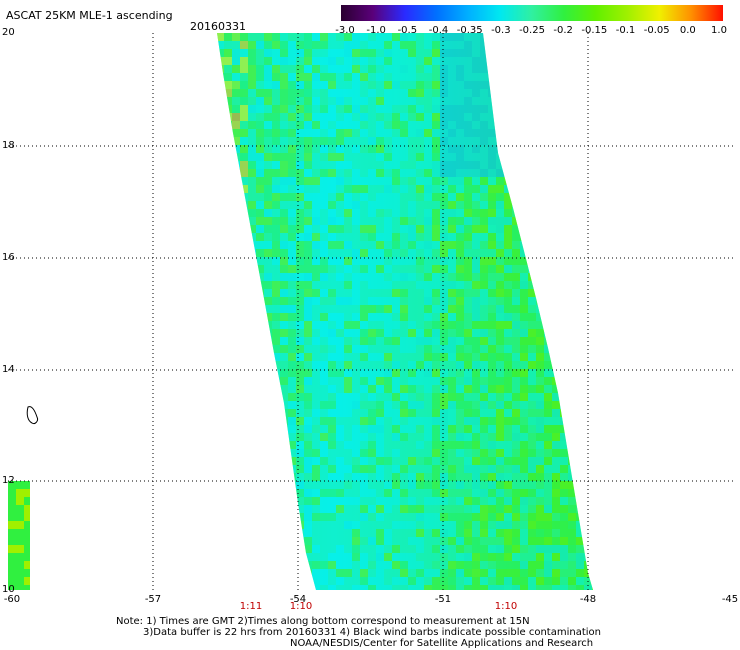 Image resolution: width=740 pixels, height=650 pixels. What do you see at coordinates (532, 13) in the screenshot?
I see `colorbar` at bounding box center [532, 13].